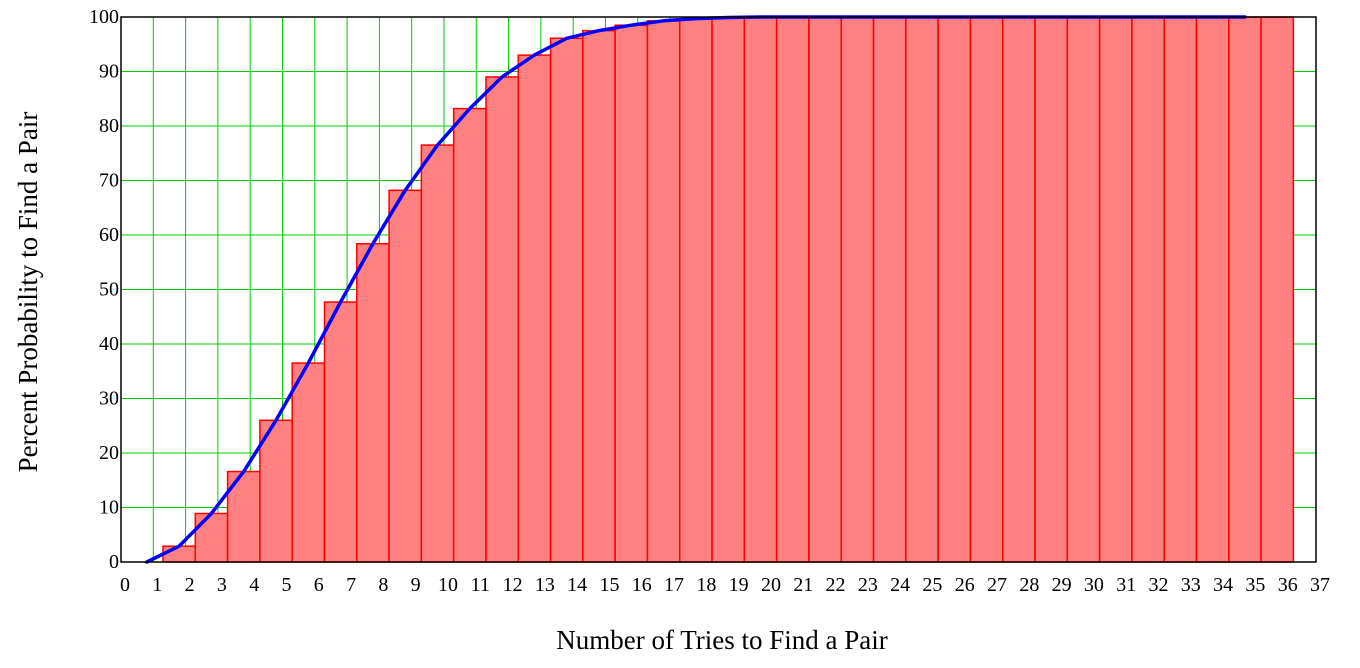  What do you see at coordinates (868, 585) in the screenshot?
I see `x-tick-label-23: 23` at bounding box center [868, 585].